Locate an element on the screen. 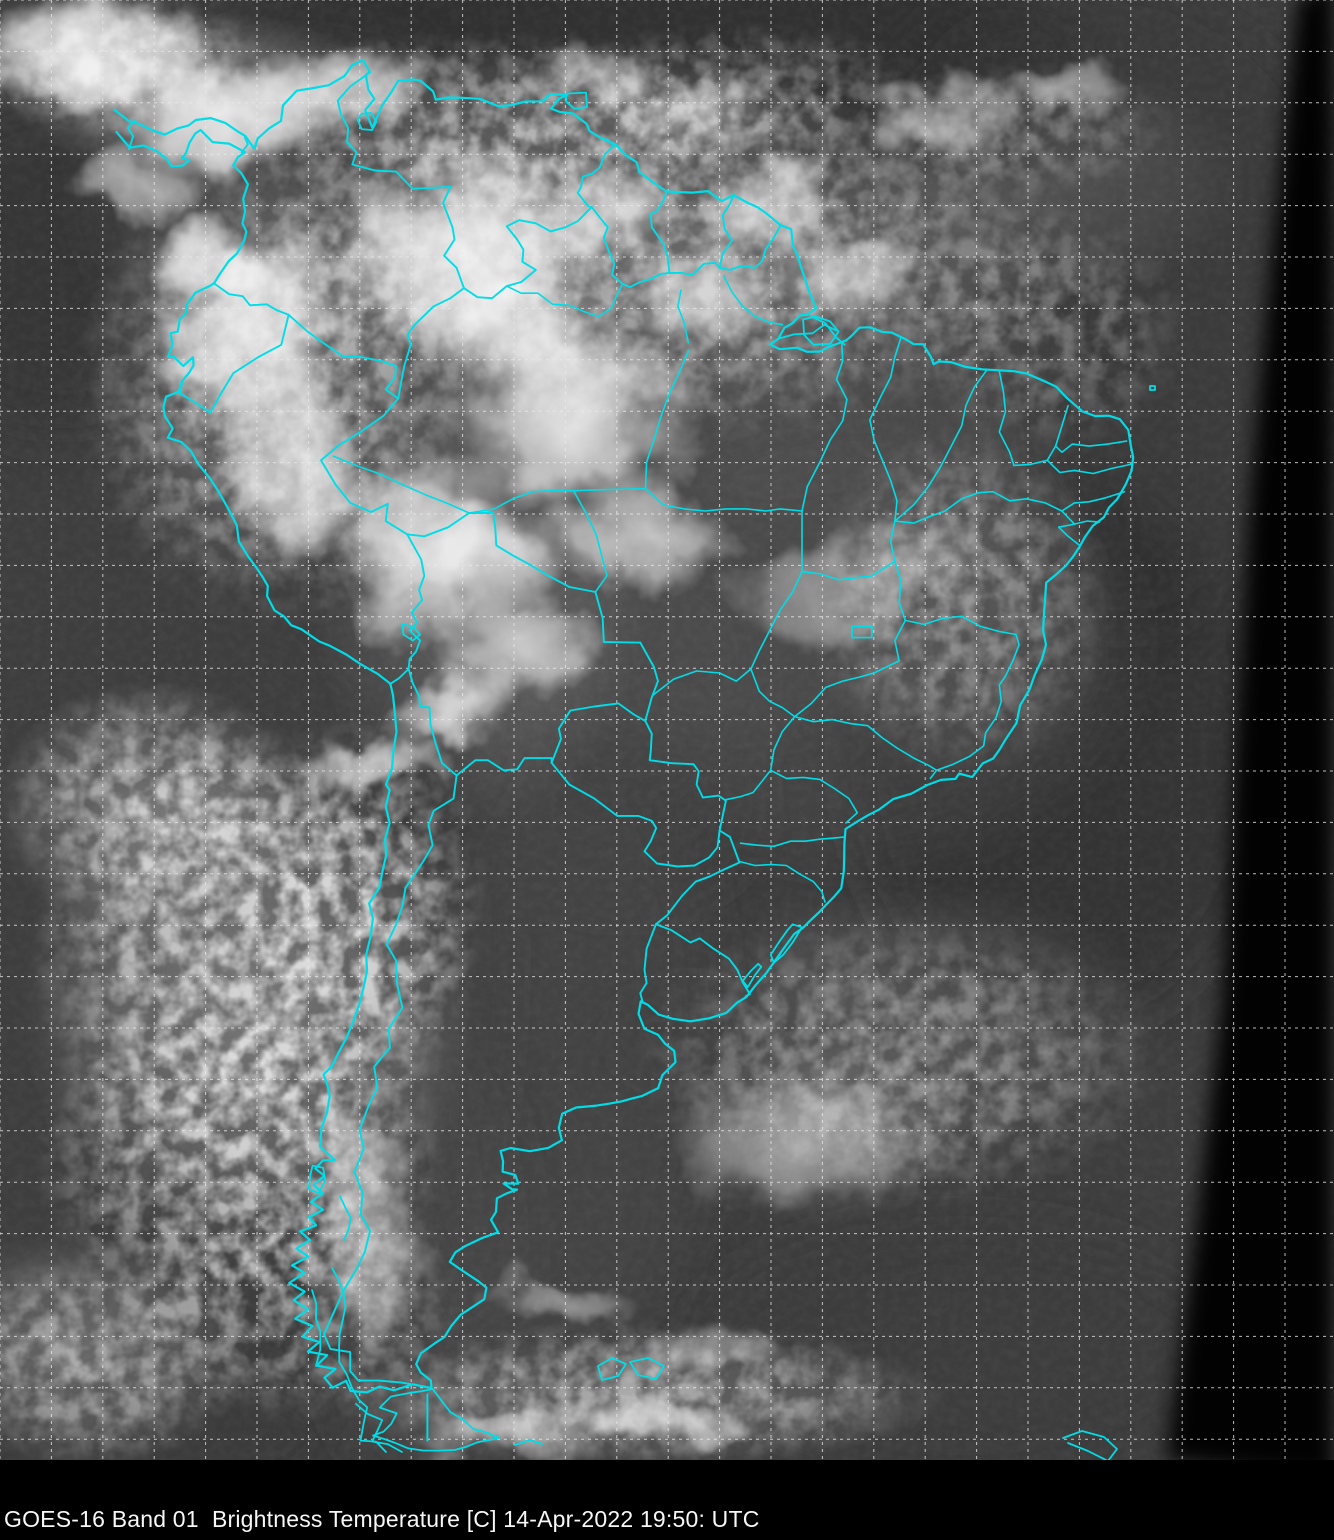 The image size is (1334, 1540). chiloe is located at coordinates (317, 1179).